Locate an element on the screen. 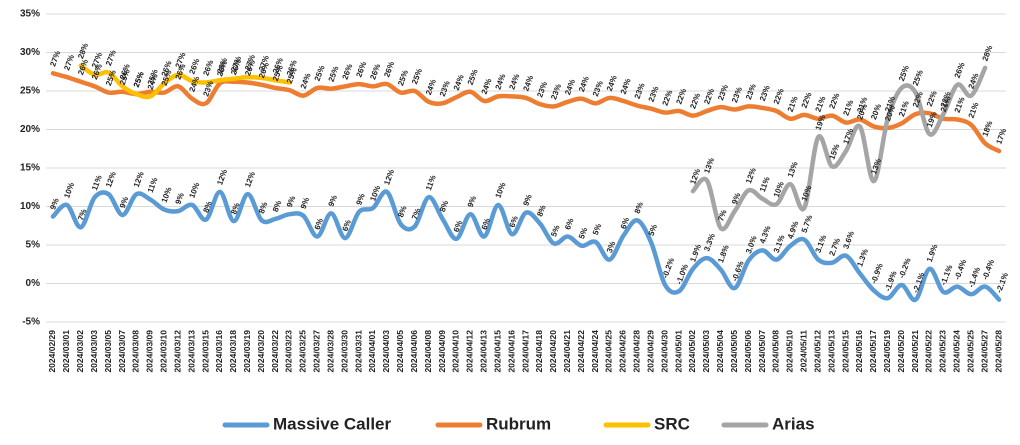 The width and height of the screenshot is (1020, 445). y-tick-label: 30% is located at coordinates (30, 52).